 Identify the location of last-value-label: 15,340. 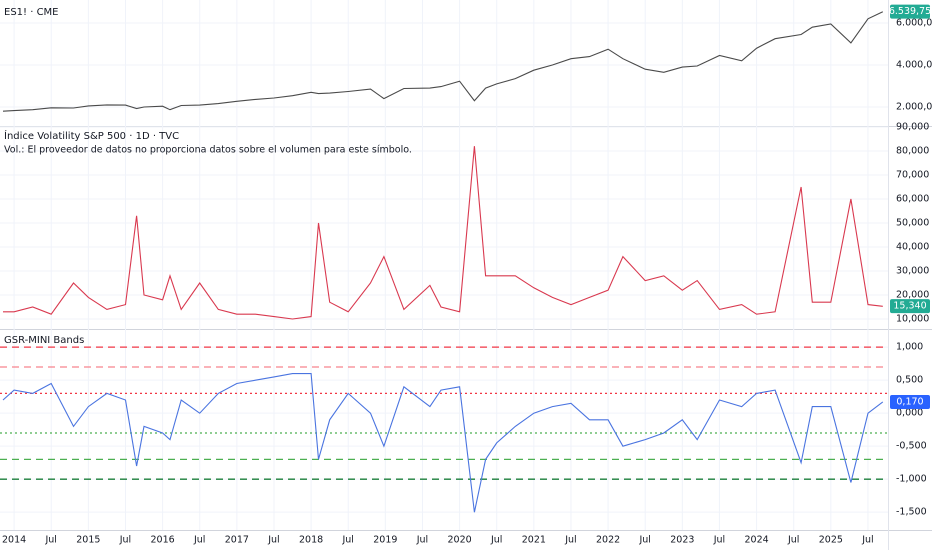
(909, 306).